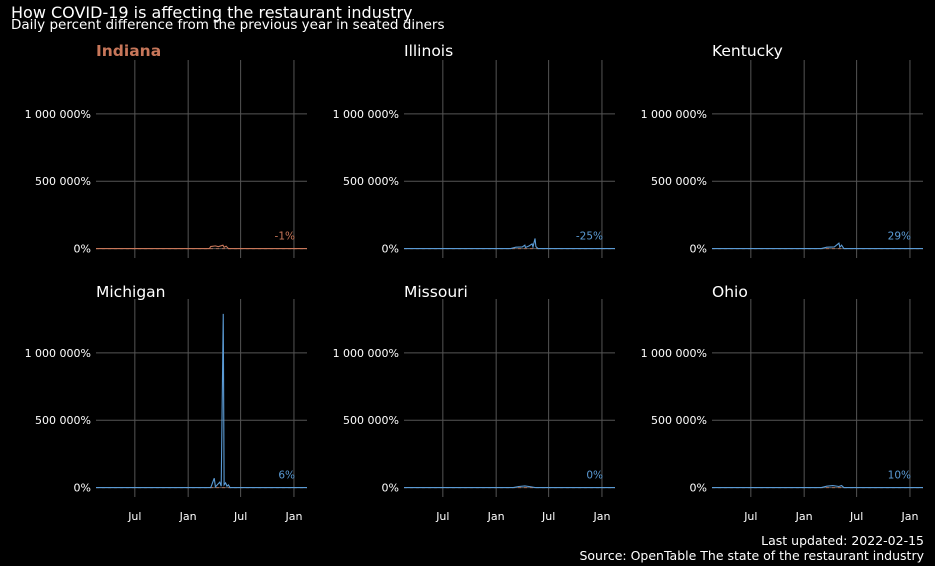  I want to click on panel-title: Ohio, so click(730, 292).